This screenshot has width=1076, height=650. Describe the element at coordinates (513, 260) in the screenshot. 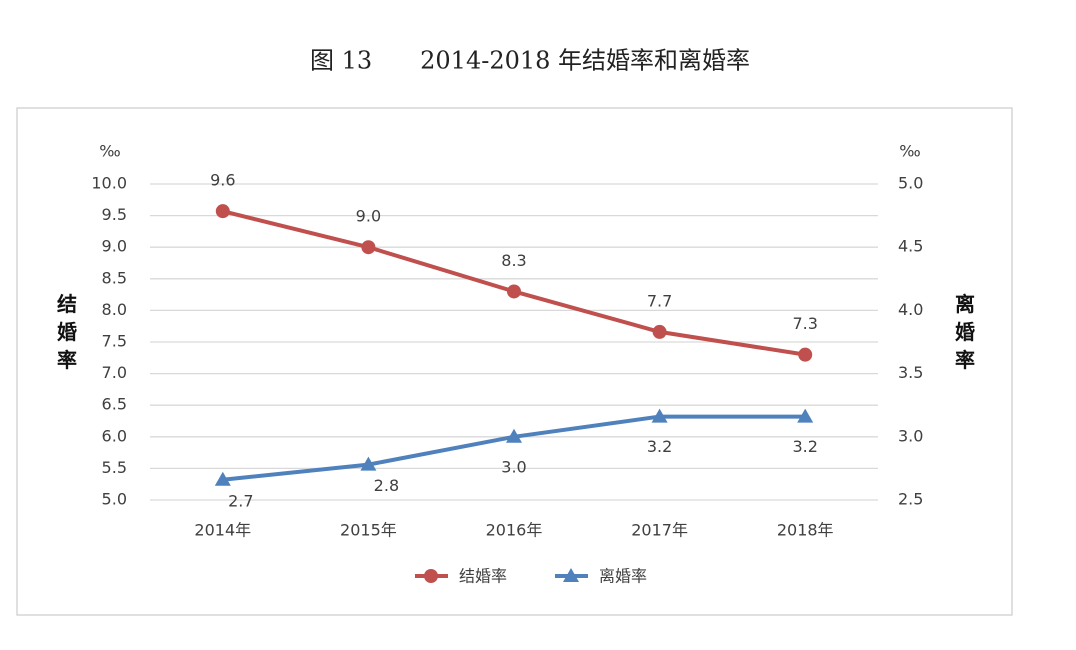

I see `data-label: 8.3` at that location.